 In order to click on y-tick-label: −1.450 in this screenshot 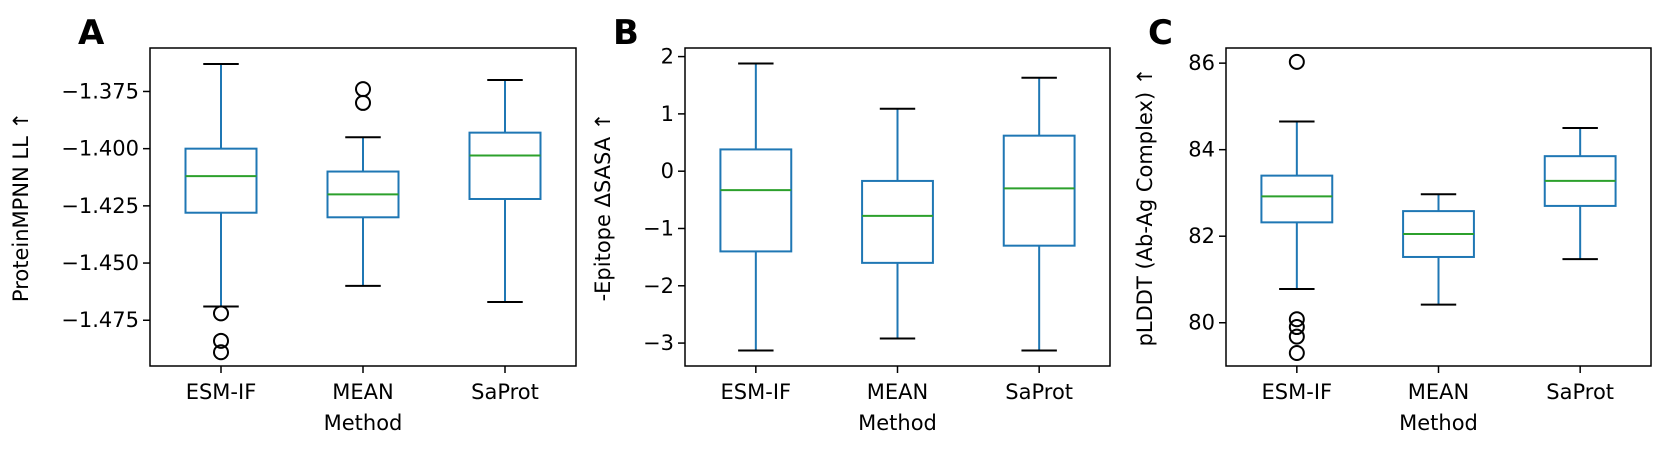, I will do `click(100, 263)`.